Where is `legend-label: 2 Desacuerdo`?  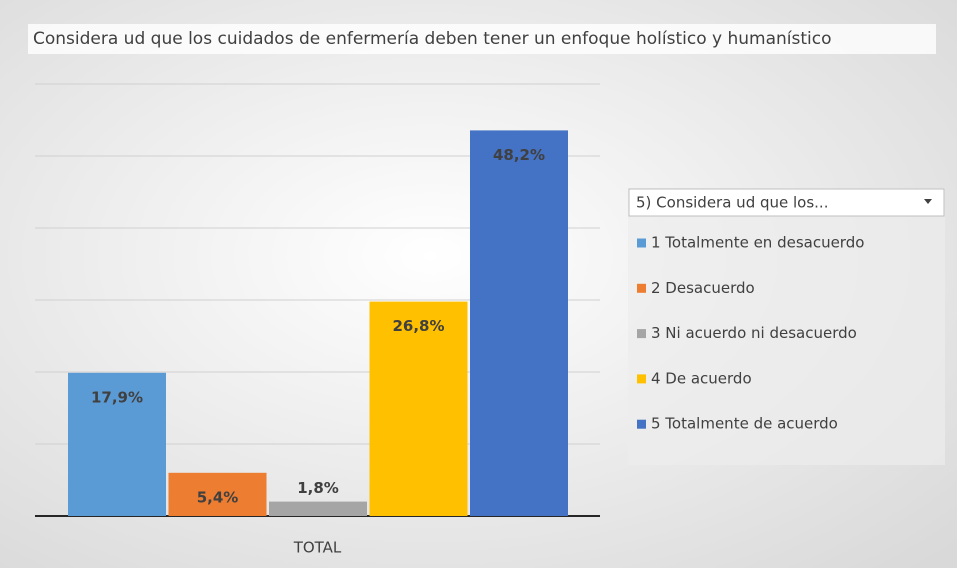 legend-label: 2 Desacuerdo is located at coordinates (703, 288).